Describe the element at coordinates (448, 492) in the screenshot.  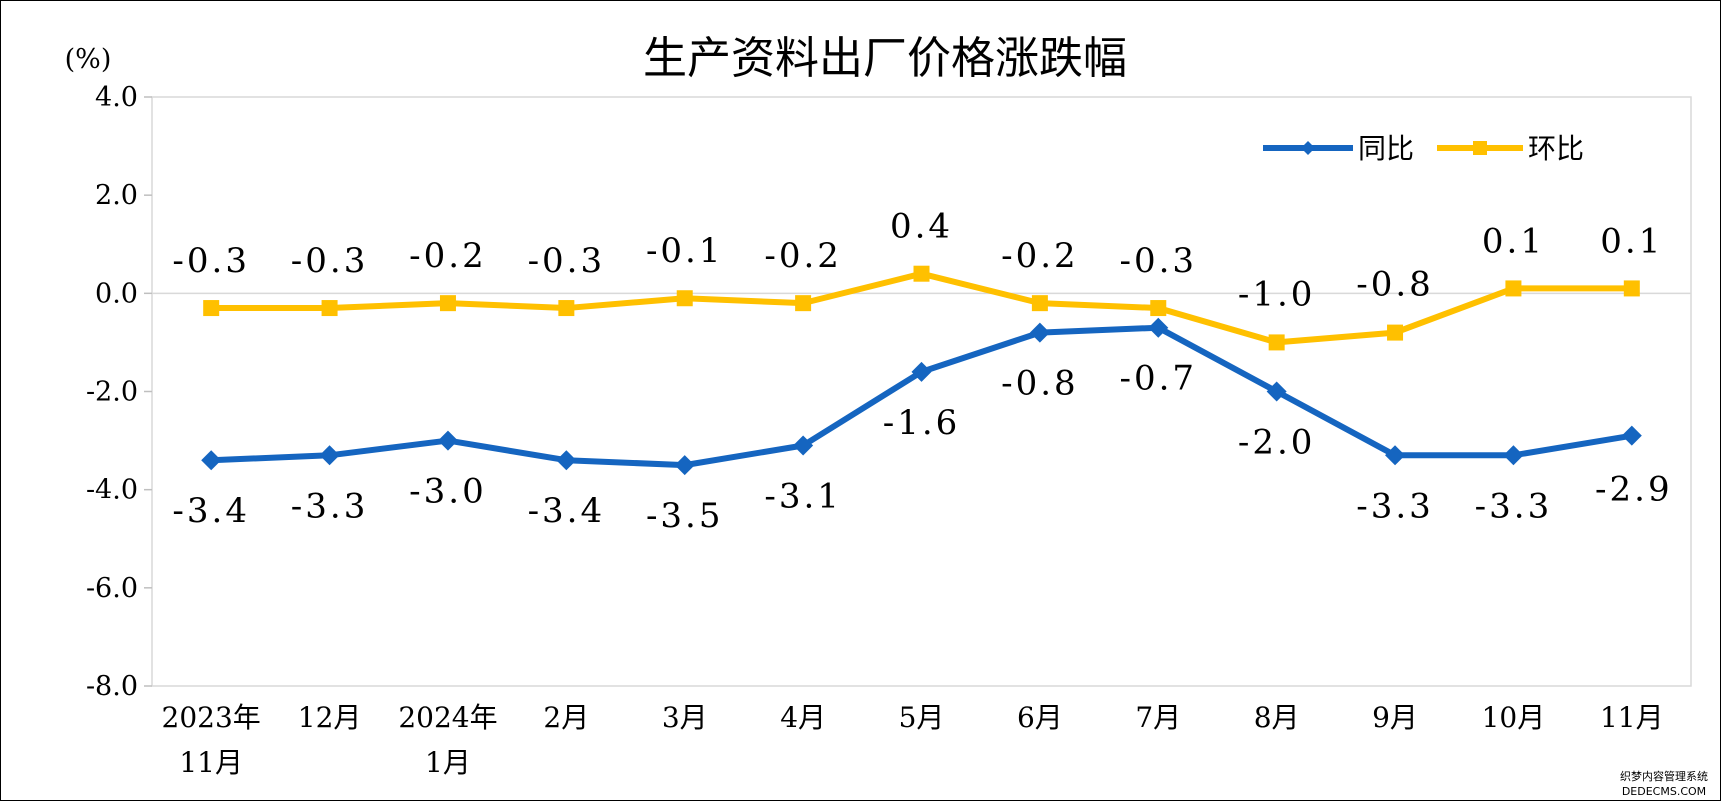
I see `data-label: -3.0` at that location.